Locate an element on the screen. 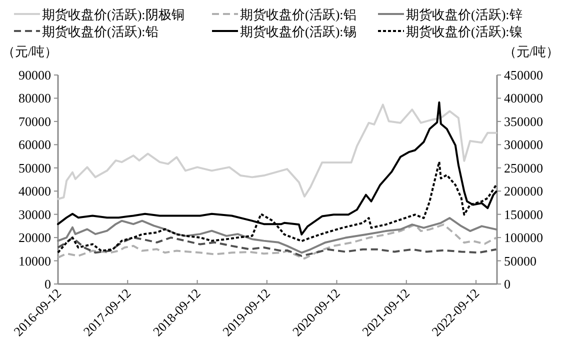 This screenshot has width=561, height=352. y-tick-label: 80000 is located at coordinates (34, 98).